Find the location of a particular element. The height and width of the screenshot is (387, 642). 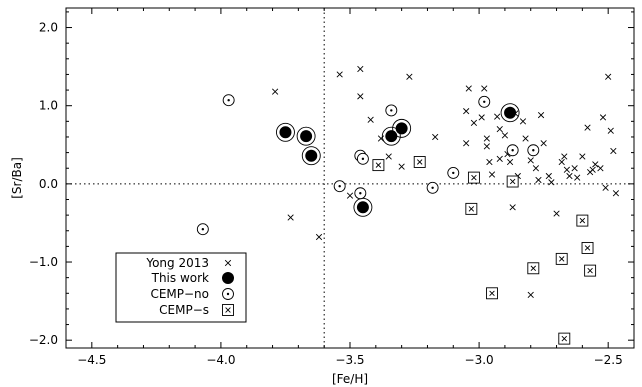

legend-marker-cemp-s-stroke-b is located at coordinates (228, 310).